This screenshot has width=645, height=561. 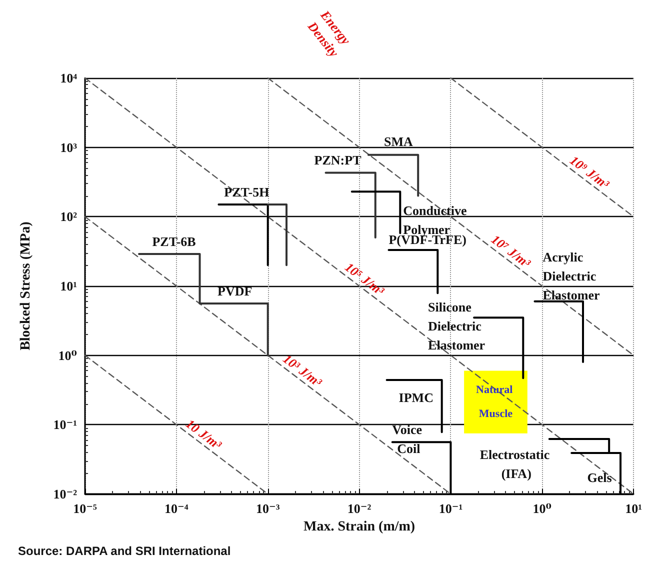 What do you see at coordinates (633, 508) in the screenshot?
I see `x-tick-label: 10¹` at bounding box center [633, 508].